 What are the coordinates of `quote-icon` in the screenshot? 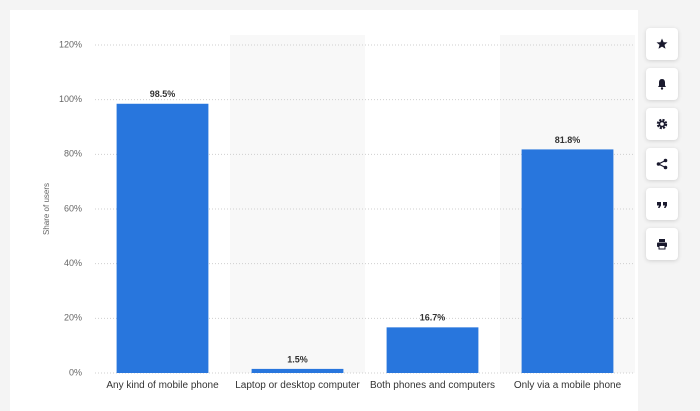 It's located at (662, 205).